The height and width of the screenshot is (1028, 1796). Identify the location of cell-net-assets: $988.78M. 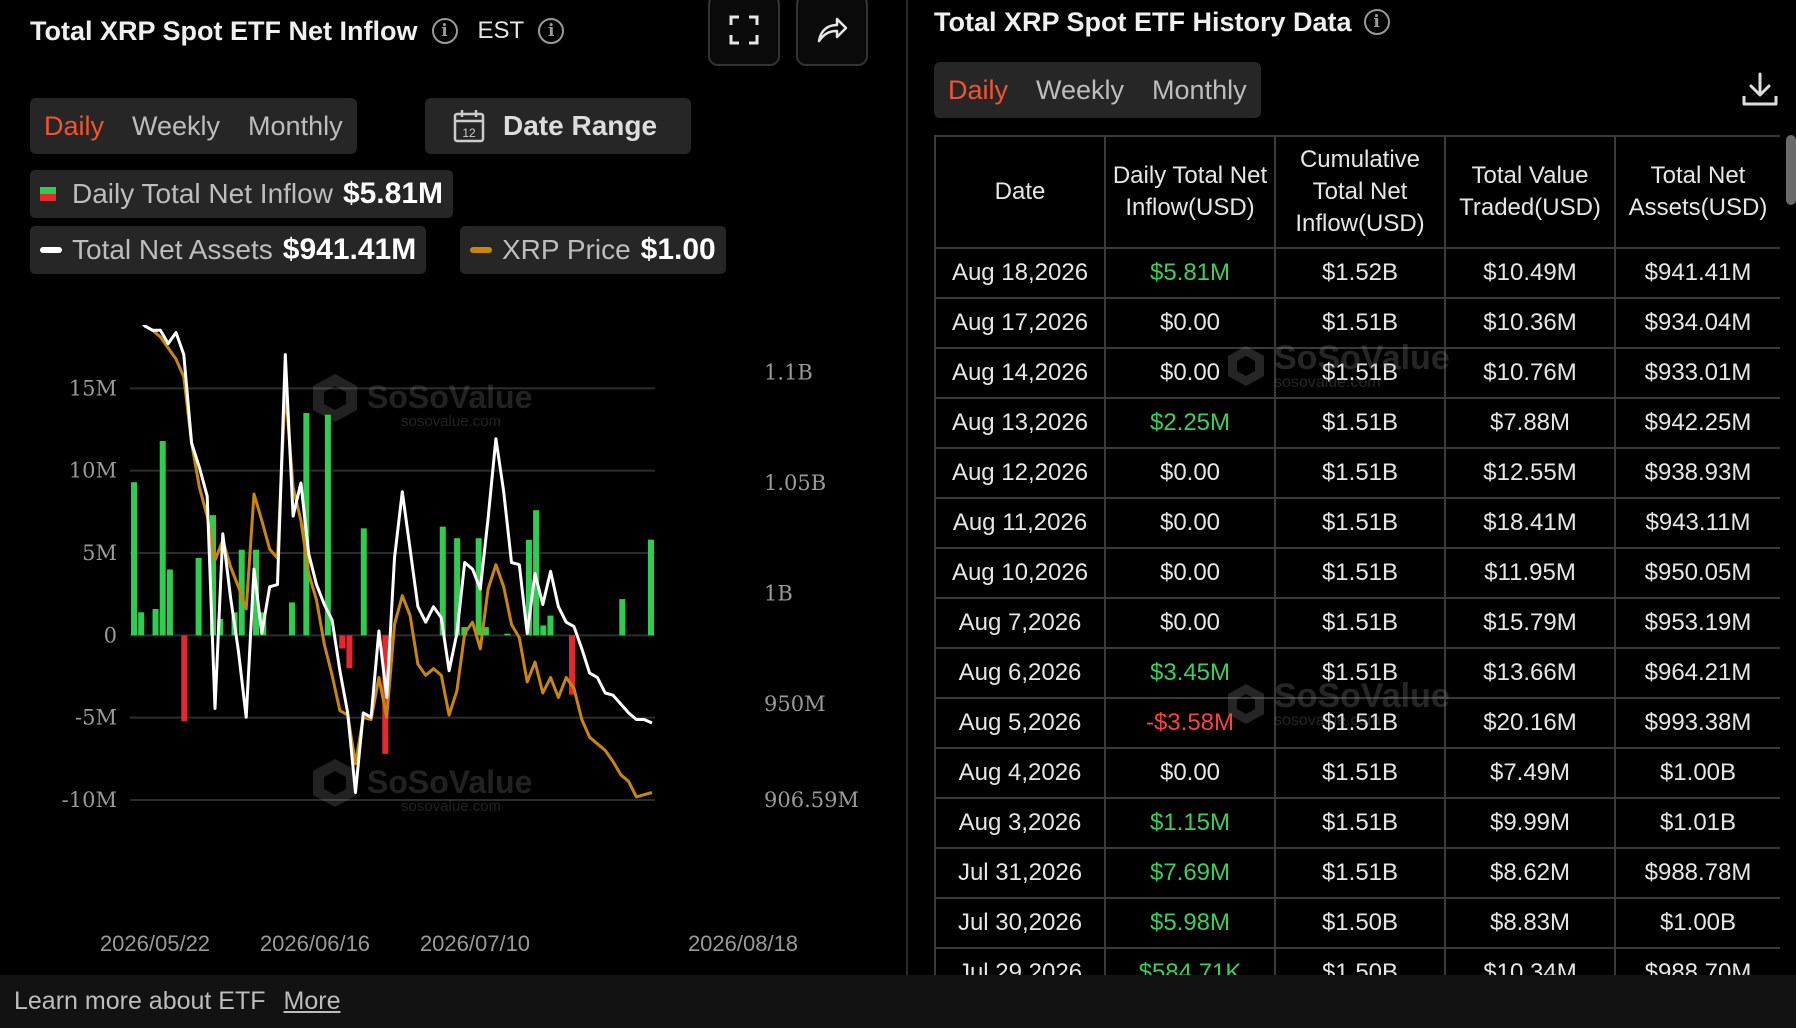
(1697, 873).